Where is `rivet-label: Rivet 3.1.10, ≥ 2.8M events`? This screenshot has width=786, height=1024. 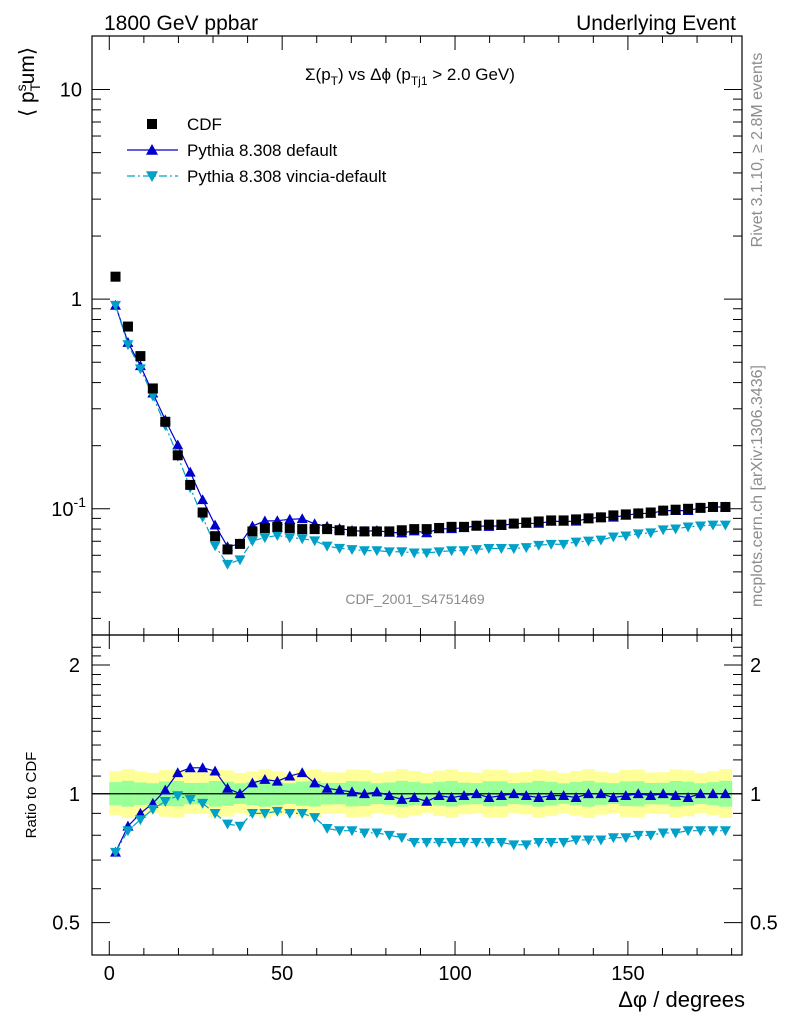
rivet-label: Rivet 3.1.10, ≥ 2.8M events is located at coordinates (757, 150).